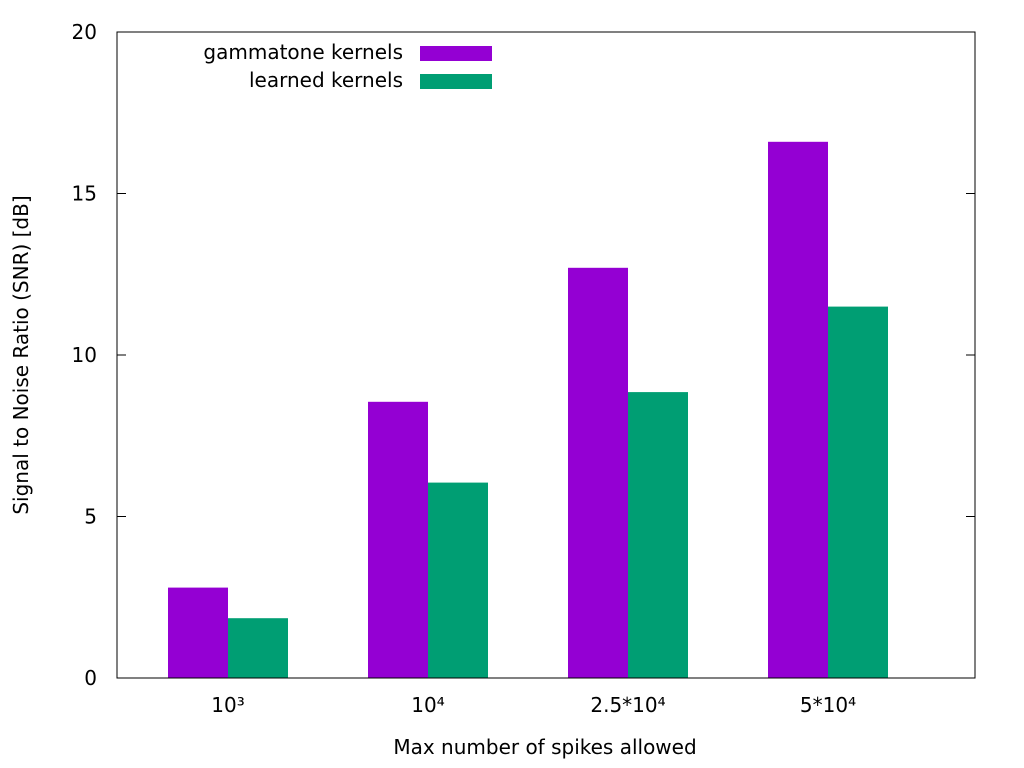  What do you see at coordinates (303, 52) in the screenshot?
I see `legend-label-gammatone: gammatone kernels` at bounding box center [303, 52].